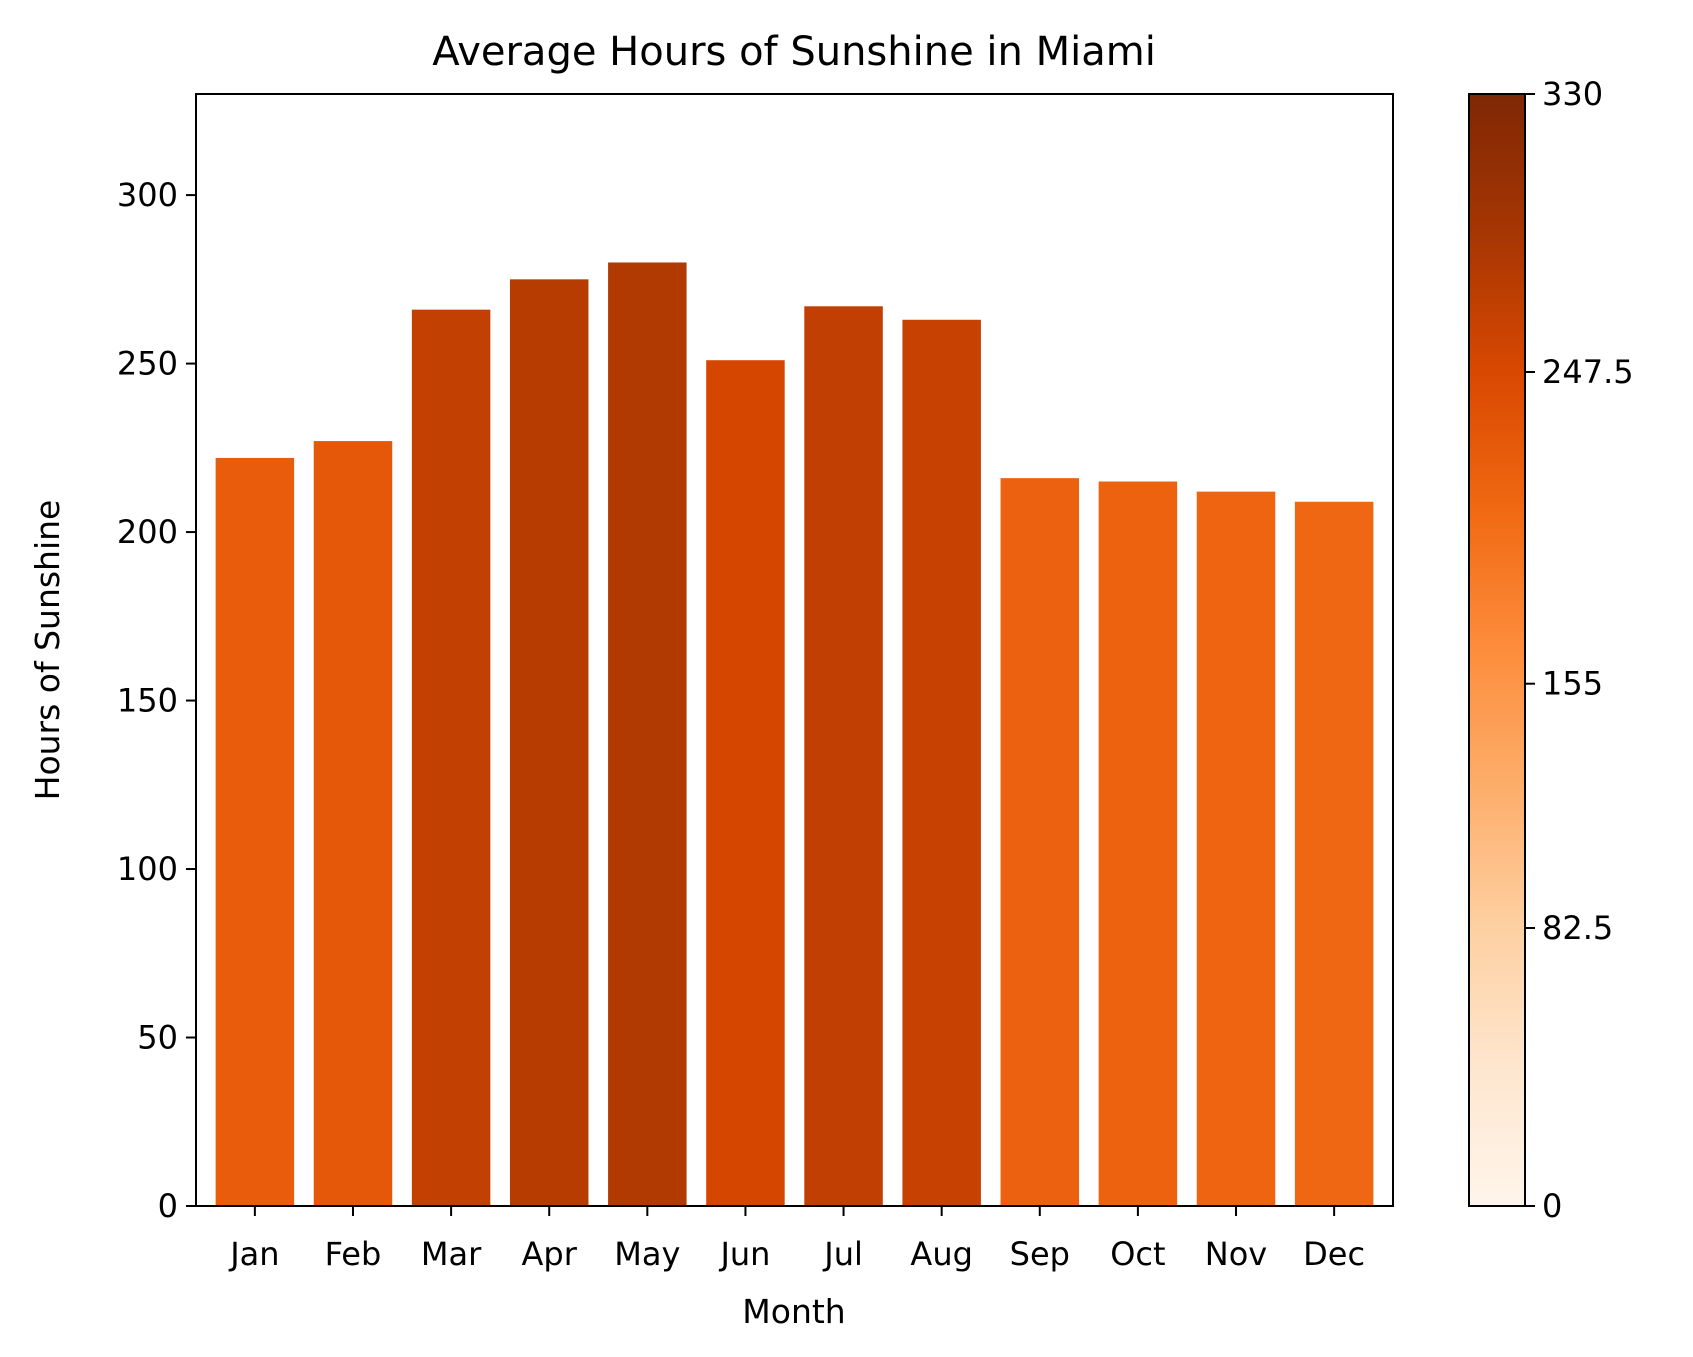 The width and height of the screenshot is (1693, 1357). What do you see at coordinates (549, 743) in the screenshot?
I see `bar-apr` at bounding box center [549, 743].